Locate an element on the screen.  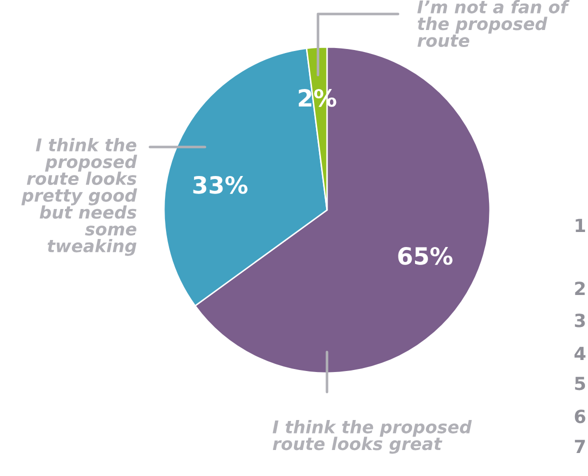
data-label: 33% is located at coordinates (220, 185).